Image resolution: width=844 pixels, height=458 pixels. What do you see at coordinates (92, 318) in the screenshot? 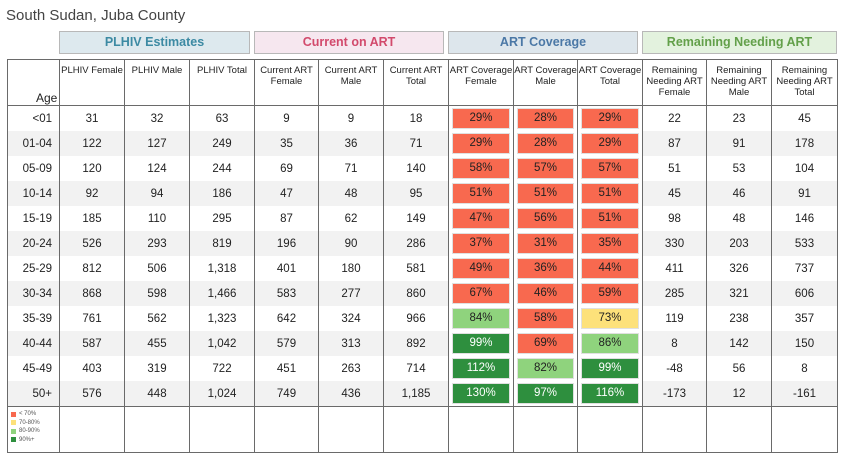
I see `table-cell: 761` at bounding box center [92, 318].